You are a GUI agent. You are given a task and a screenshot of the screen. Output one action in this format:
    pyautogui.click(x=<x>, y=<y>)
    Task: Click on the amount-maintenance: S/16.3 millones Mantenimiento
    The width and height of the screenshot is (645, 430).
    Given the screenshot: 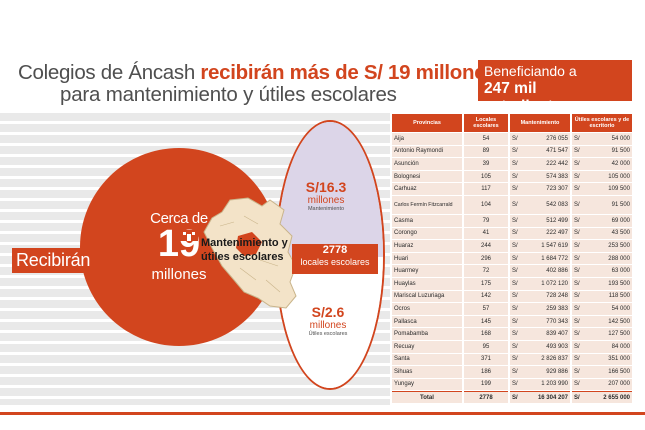 What is the action you would take?
    pyautogui.click(x=326, y=196)
    